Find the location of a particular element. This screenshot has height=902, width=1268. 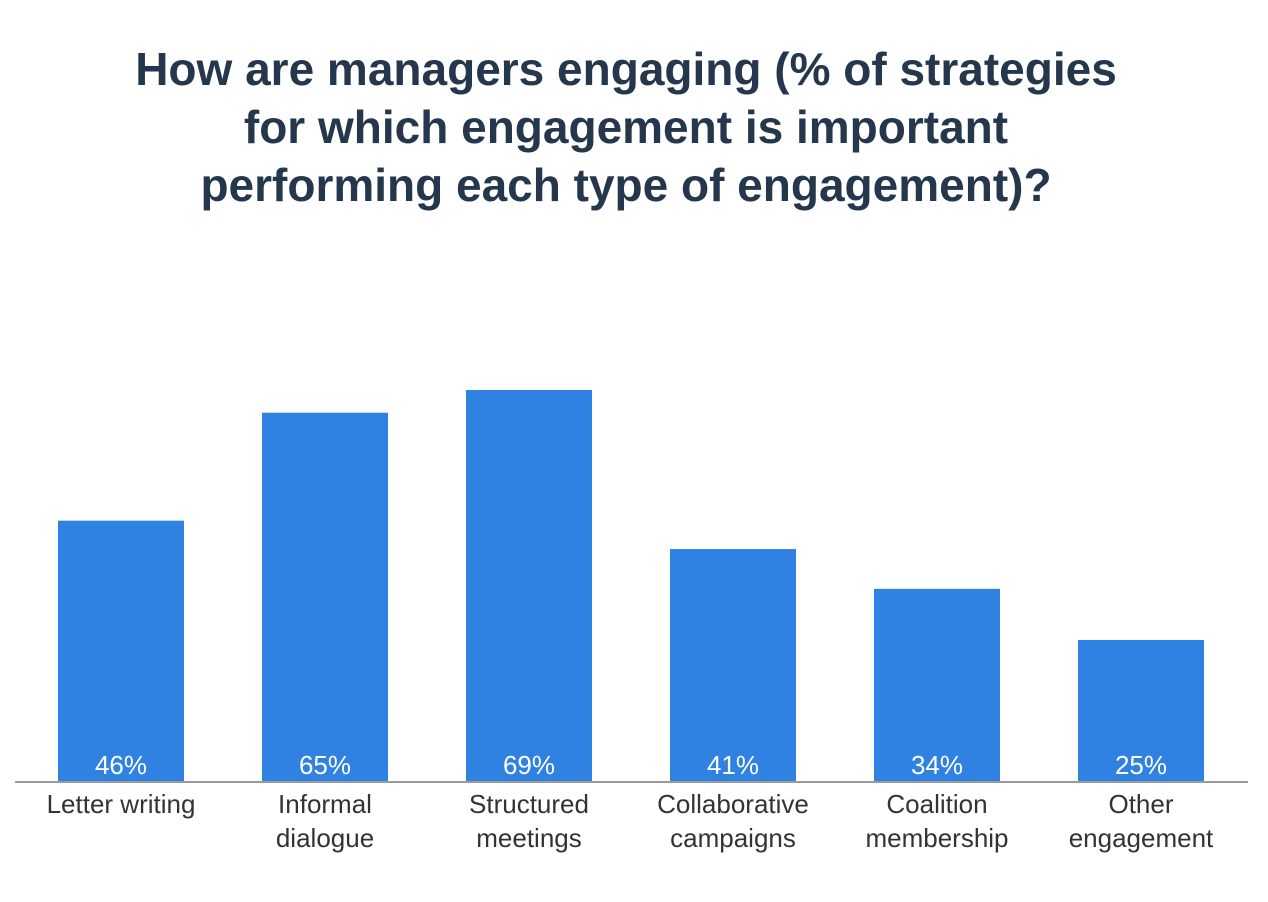

category-label-4-line-2: campaigns is located at coordinates (733, 838).